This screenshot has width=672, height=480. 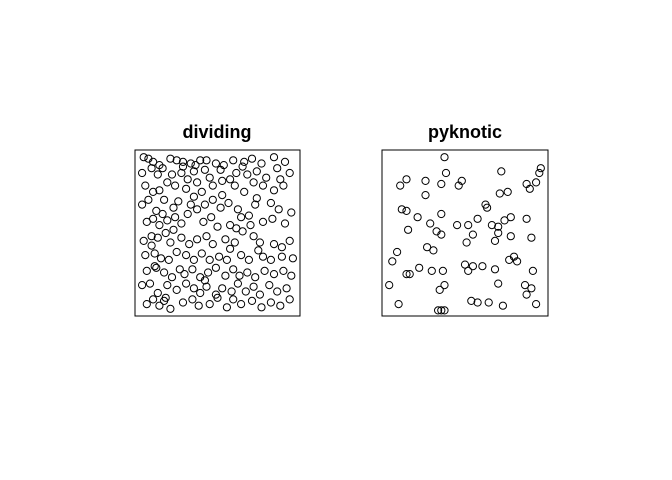 I want to click on panel-title-dividing: dividing, so click(x=217, y=132).